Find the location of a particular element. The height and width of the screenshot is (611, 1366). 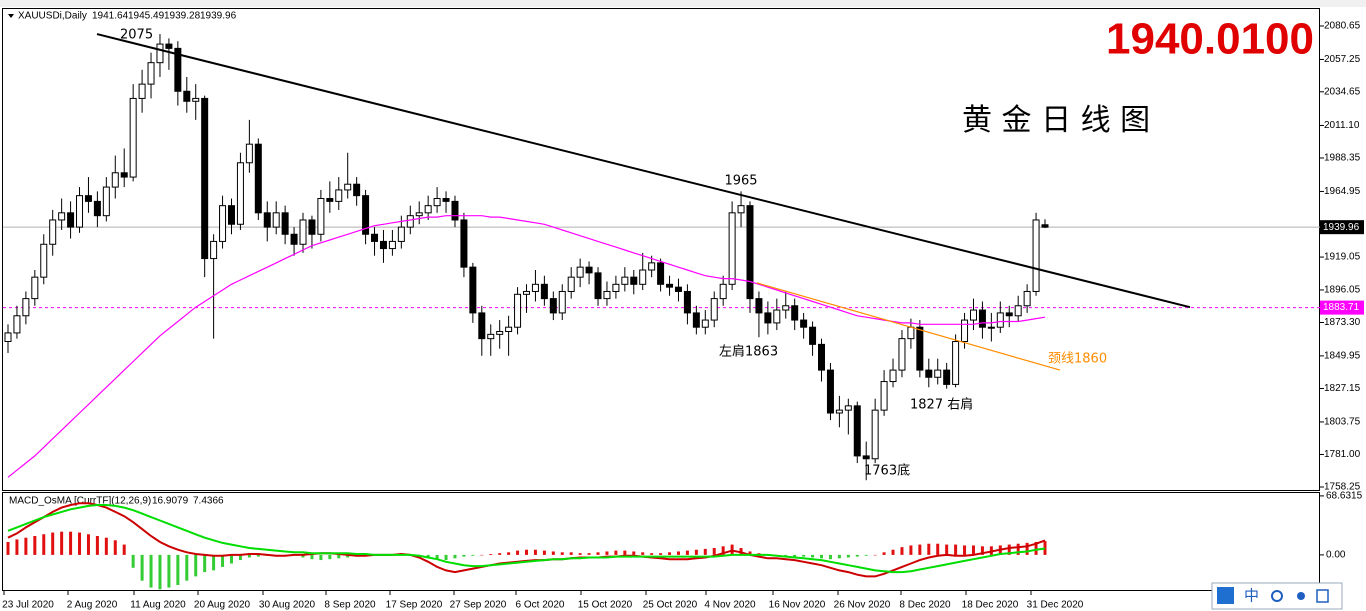

y-tick-label: 1919.05 is located at coordinates (1342, 257).